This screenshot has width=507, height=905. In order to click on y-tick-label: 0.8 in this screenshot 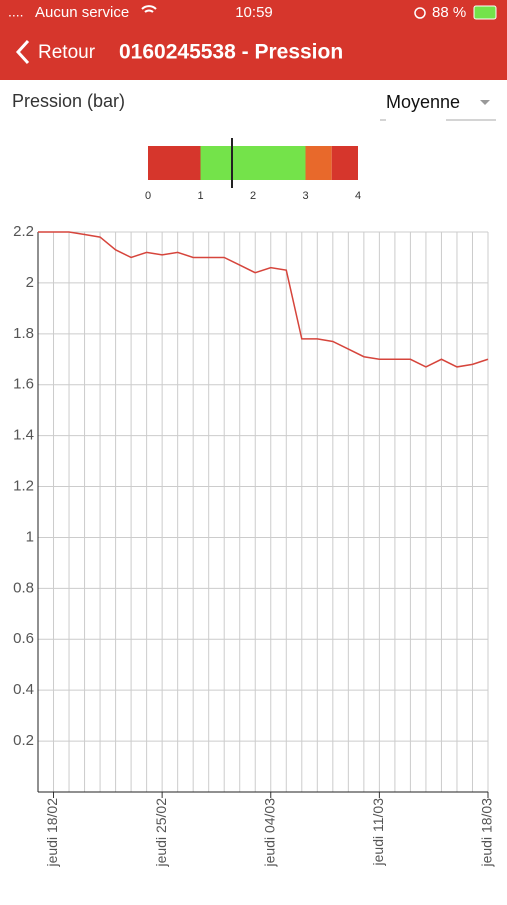, I will do `click(23, 587)`.